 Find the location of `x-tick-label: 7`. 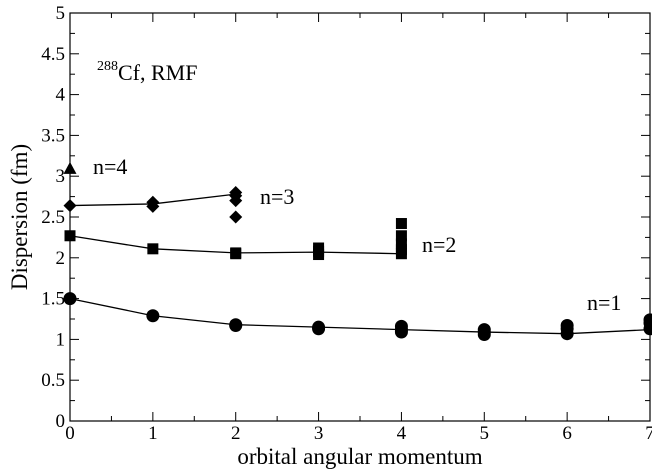

x-tick-label: 7 is located at coordinates (648, 433).